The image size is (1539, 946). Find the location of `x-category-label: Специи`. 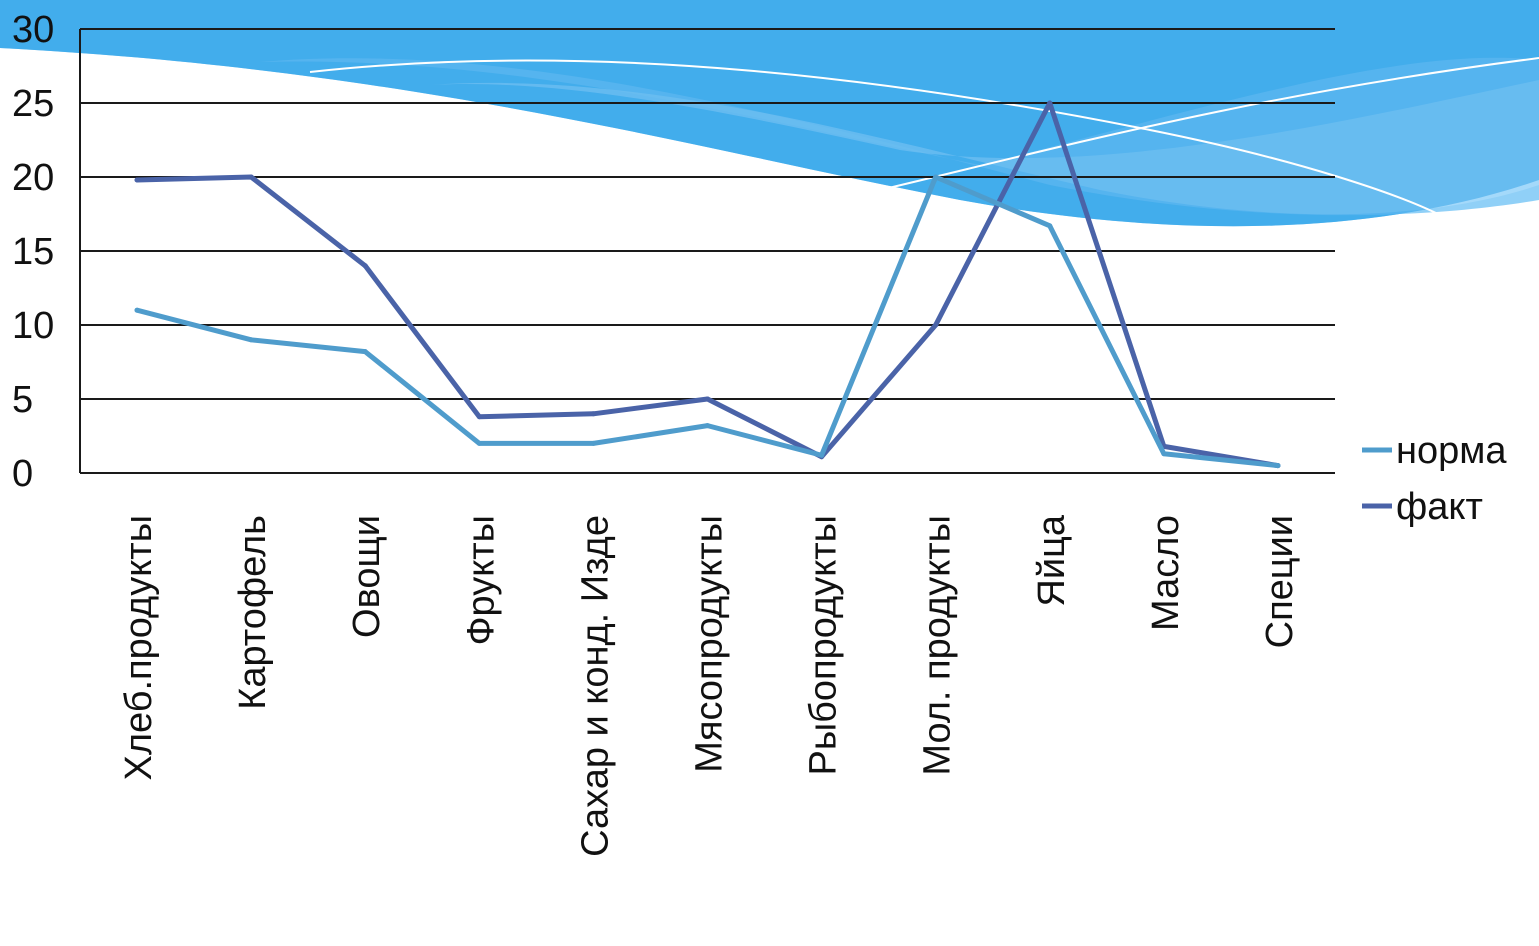

x-category-label: Специи is located at coordinates (1280, 581).